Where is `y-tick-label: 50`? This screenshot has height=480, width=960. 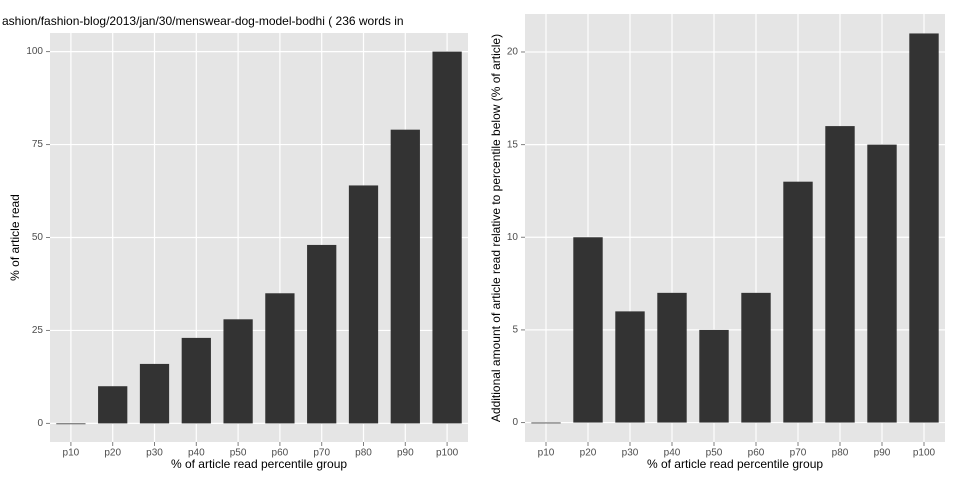
y-tick-label: 50 is located at coordinates (38, 237).